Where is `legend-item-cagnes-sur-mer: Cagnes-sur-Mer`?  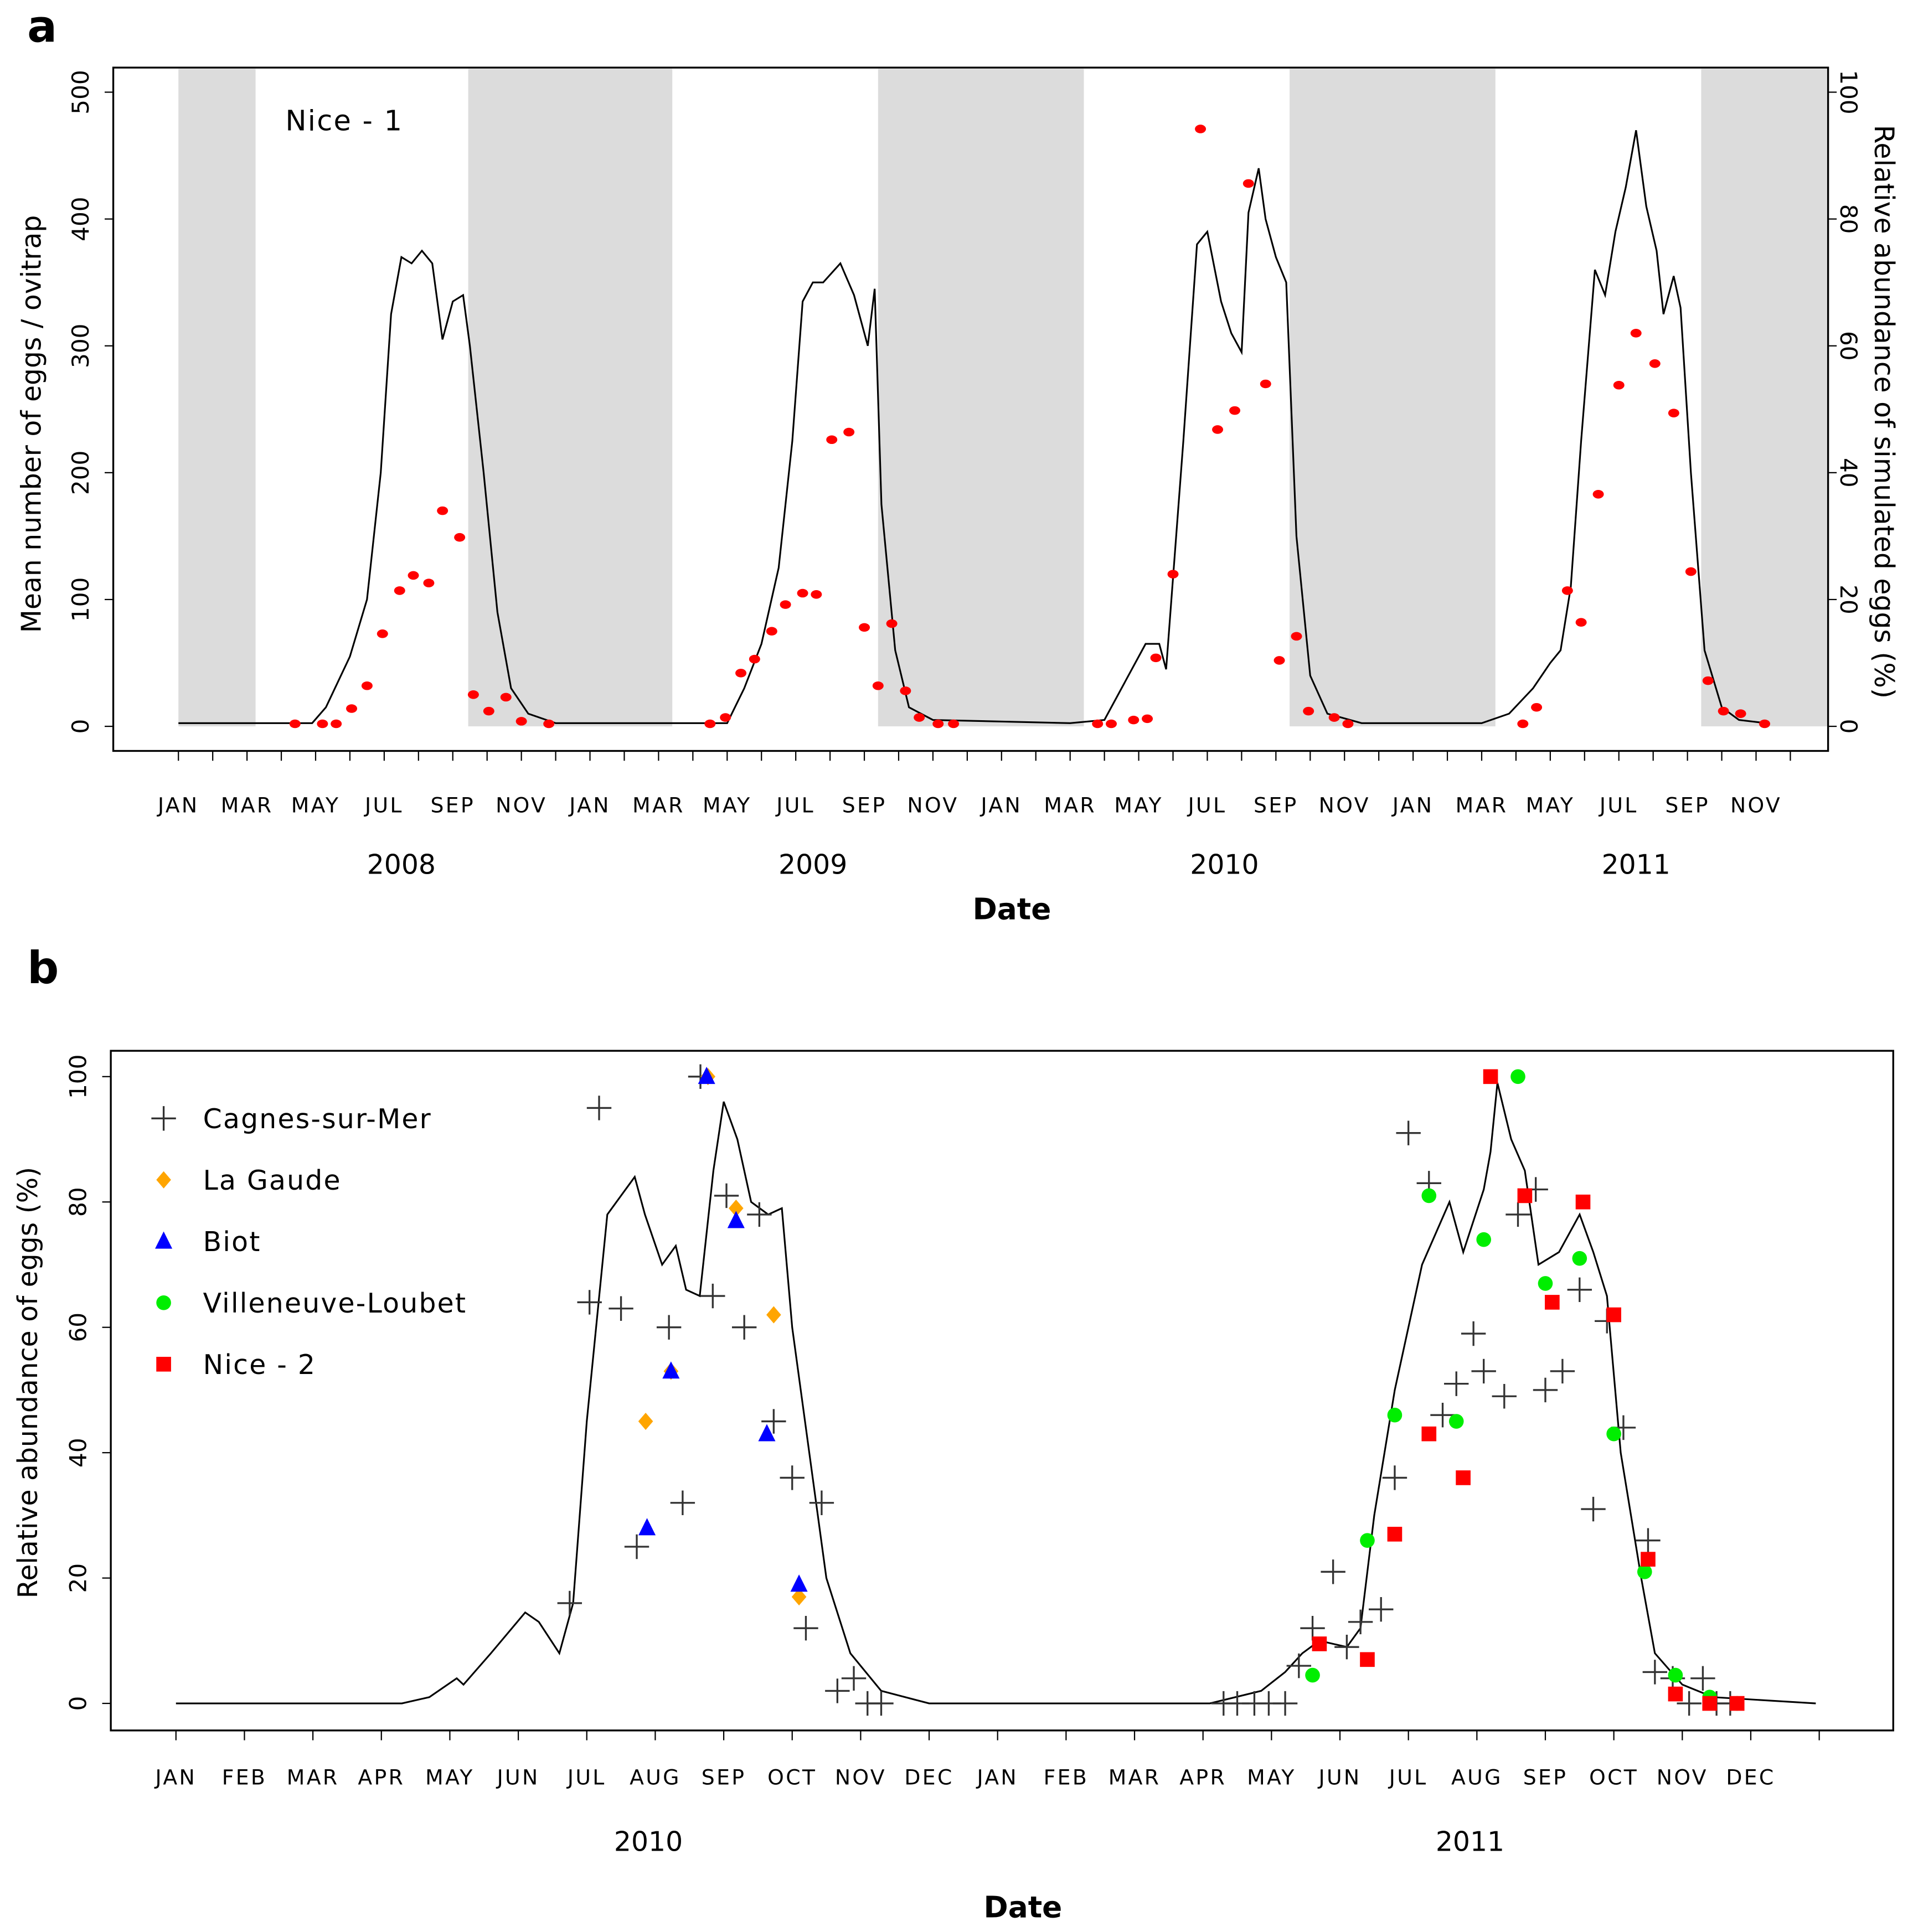
legend-item-cagnes-sur-mer: Cagnes-sur-Mer is located at coordinates (291, 1119).